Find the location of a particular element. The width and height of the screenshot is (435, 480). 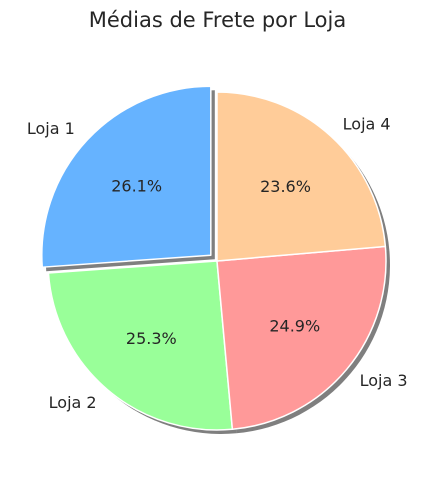

slice-percent-loja-1: 26.1% is located at coordinates (136, 186).